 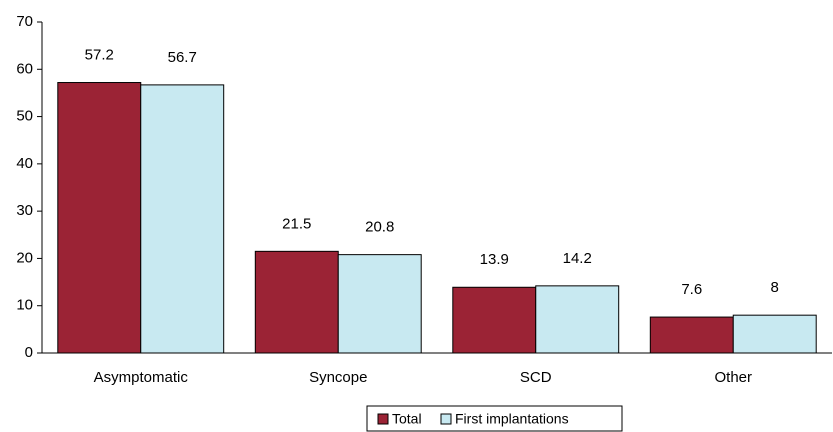 I want to click on value-label: 8, so click(x=775, y=287).